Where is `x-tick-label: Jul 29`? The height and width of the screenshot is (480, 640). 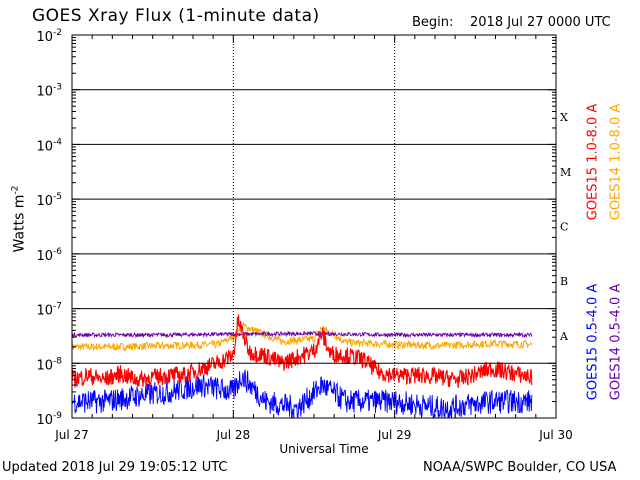 x-tick-label: Jul 29 is located at coordinates (394, 435).